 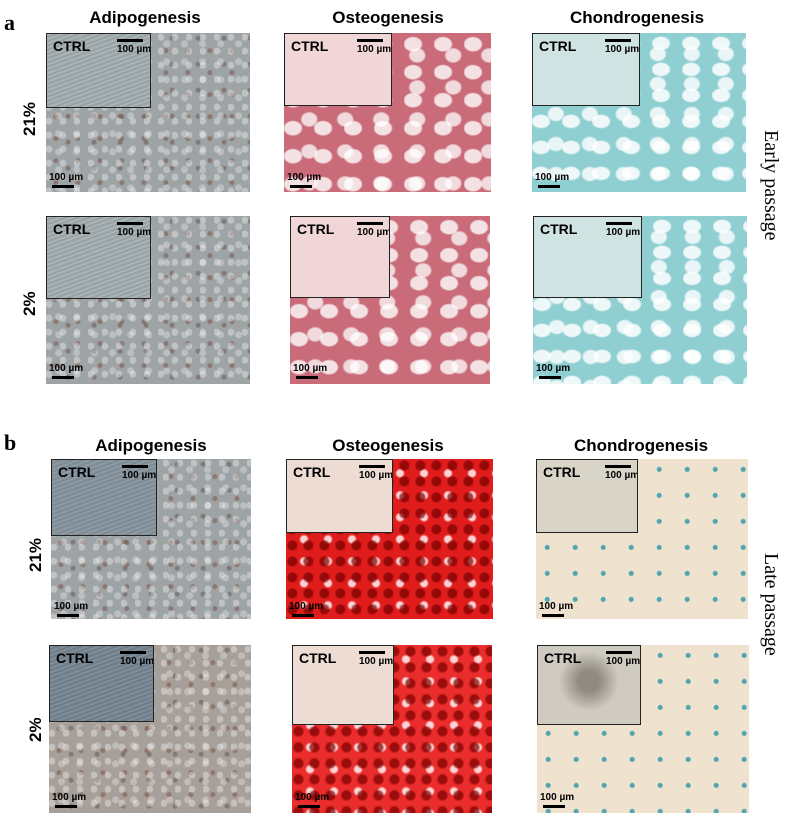 What do you see at coordinates (640, 300) in the screenshot?
I see `micrograph-chondrogenesis-2-early: CTRL 100 µm 100 µm` at bounding box center [640, 300].